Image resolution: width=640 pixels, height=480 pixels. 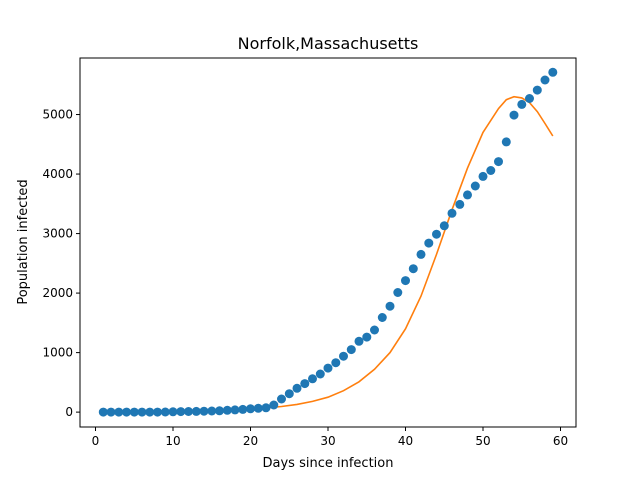 I want to click on y-tick-label: 0, so click(x=69, y=412).